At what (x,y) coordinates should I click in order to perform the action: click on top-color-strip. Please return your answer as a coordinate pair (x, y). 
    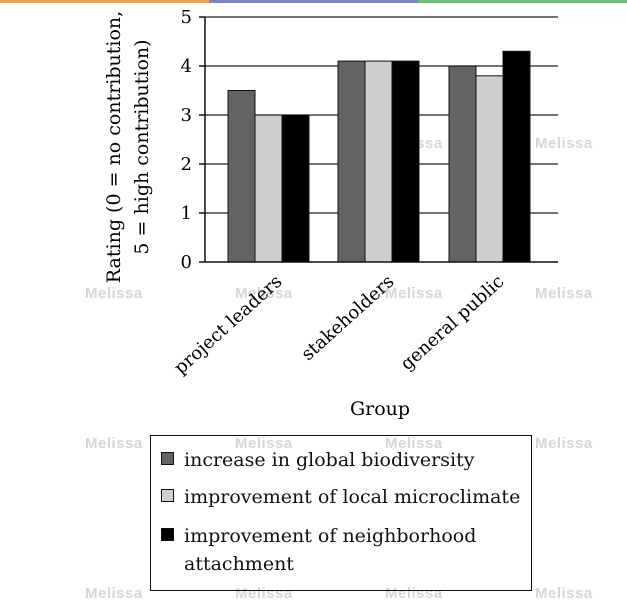
    Looking at the image, I should click on (313, 1).